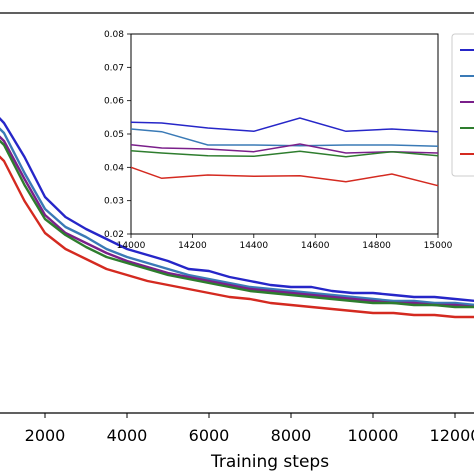 Image resolution: width=474 pixels, height=474 pixels. What do you see at coordinates (114, 235) in the screenshot?
I see `inset-y-tick-label: 0.02` at bounding box center [114, 235].